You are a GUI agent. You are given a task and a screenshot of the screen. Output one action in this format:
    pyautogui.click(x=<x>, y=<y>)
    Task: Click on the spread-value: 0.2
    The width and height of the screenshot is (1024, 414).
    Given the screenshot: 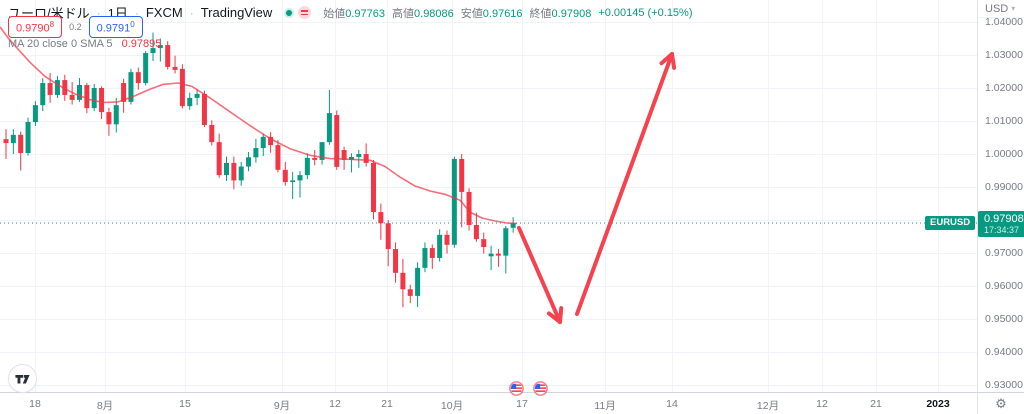 What is the action you would take?
    pyautogui.click(x=75, y=26)
    